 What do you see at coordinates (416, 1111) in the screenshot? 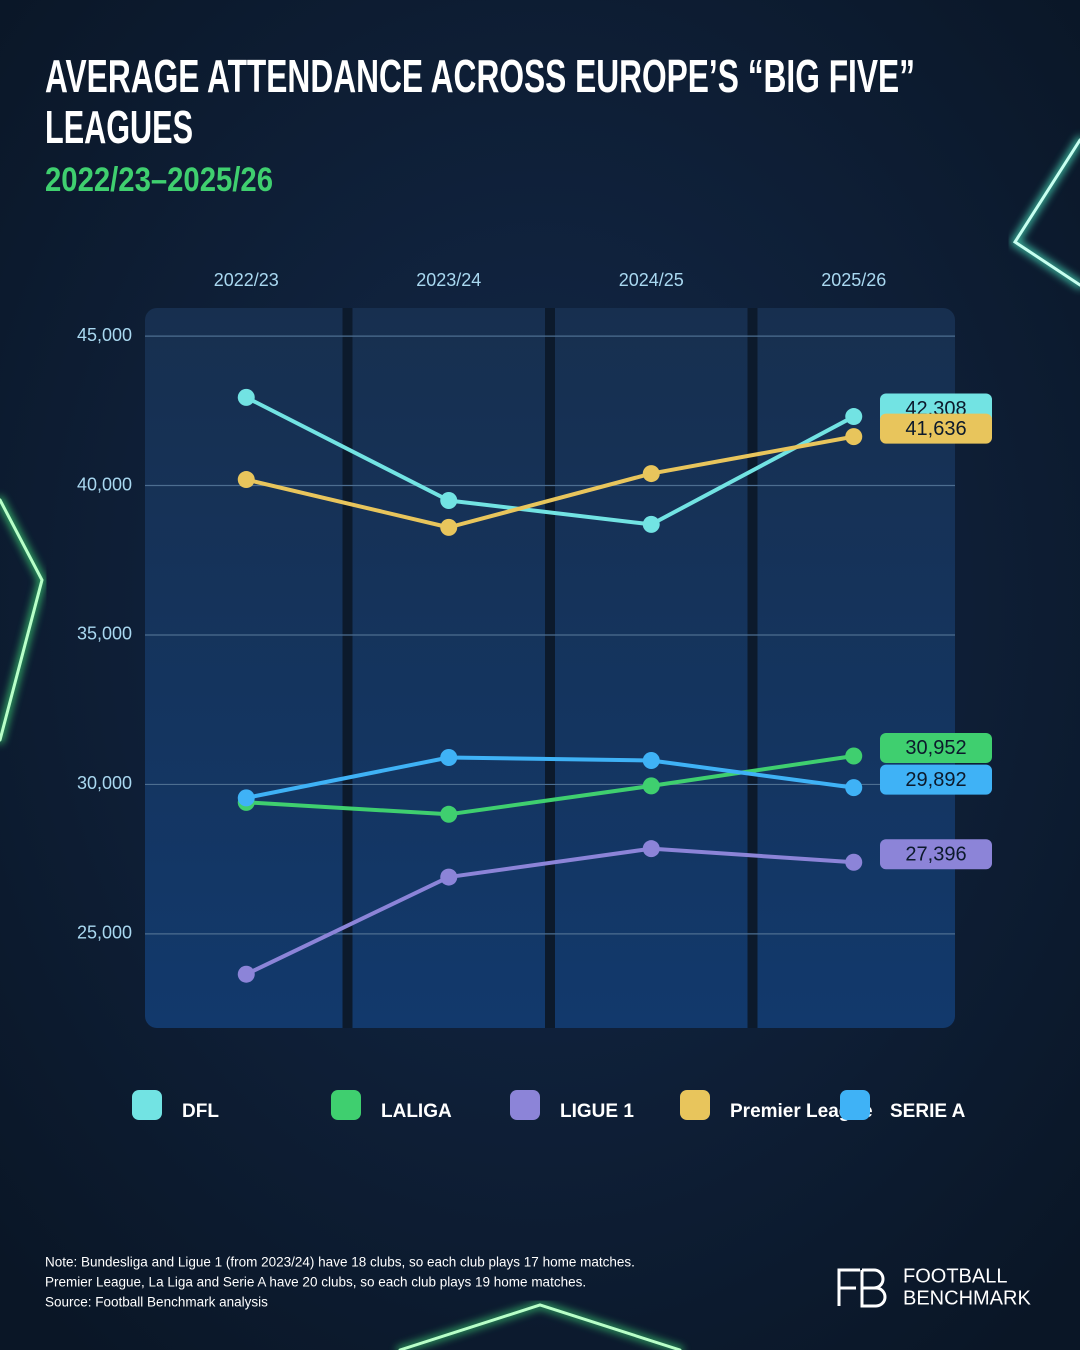
I see `legend-label: LALIGA` at bounding box center [416, 1111].